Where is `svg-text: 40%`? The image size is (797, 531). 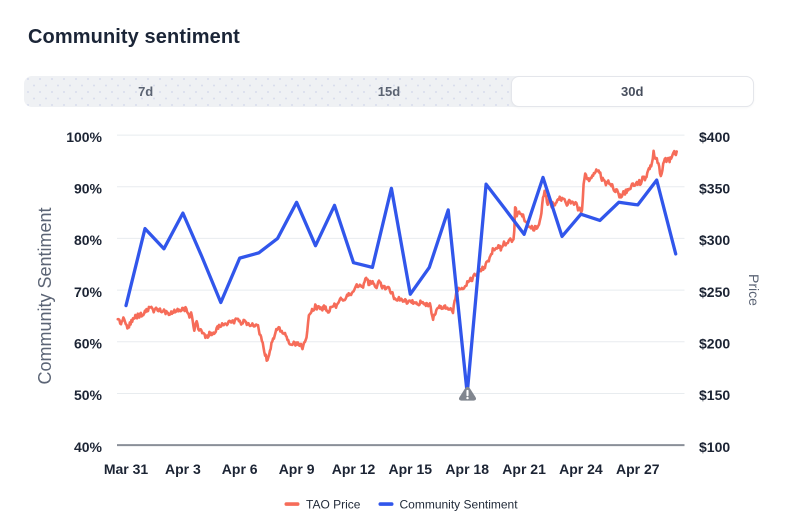
svg-text: 40% is located at coordinates (88, 447).